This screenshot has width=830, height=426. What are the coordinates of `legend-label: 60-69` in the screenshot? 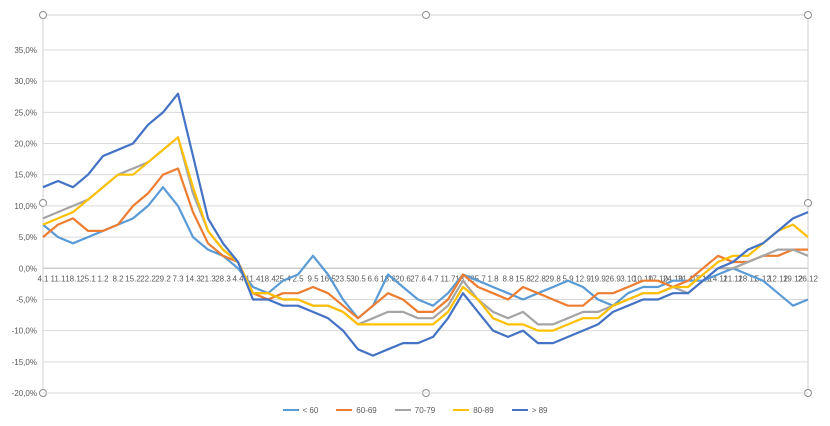 It's located at (366, 410).